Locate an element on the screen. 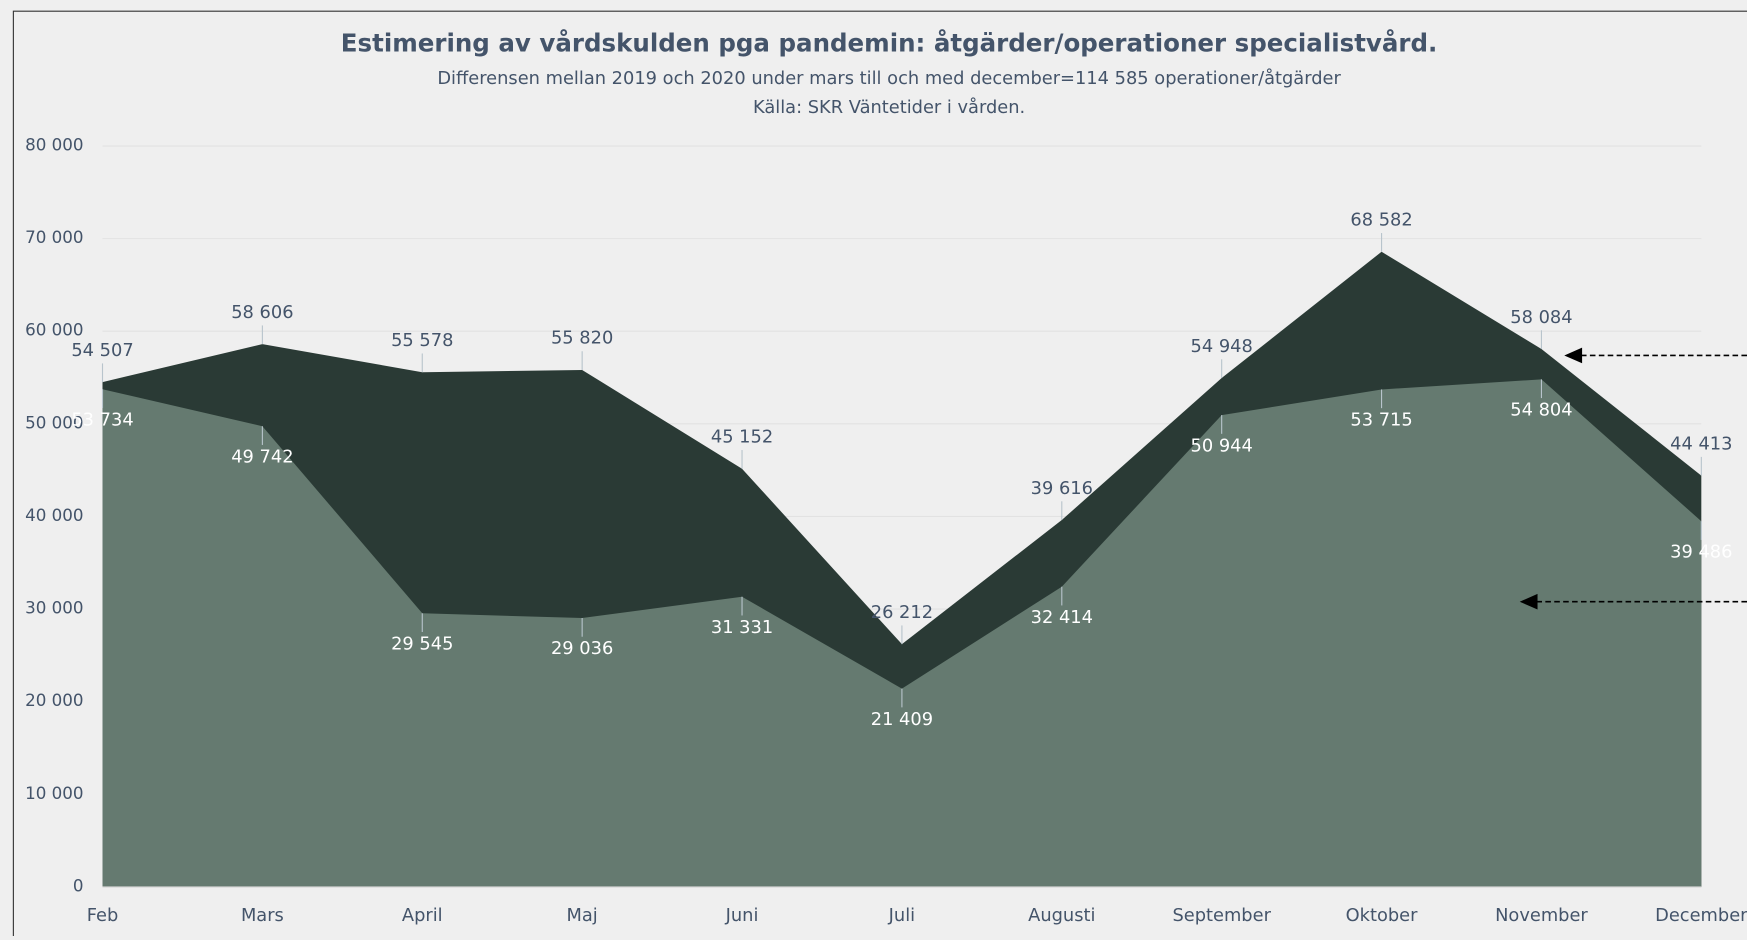 Image resolution: width=1747 pixels, height=940 pixels. y-tick-label: 70 000 is located at coordinates (54, 237).